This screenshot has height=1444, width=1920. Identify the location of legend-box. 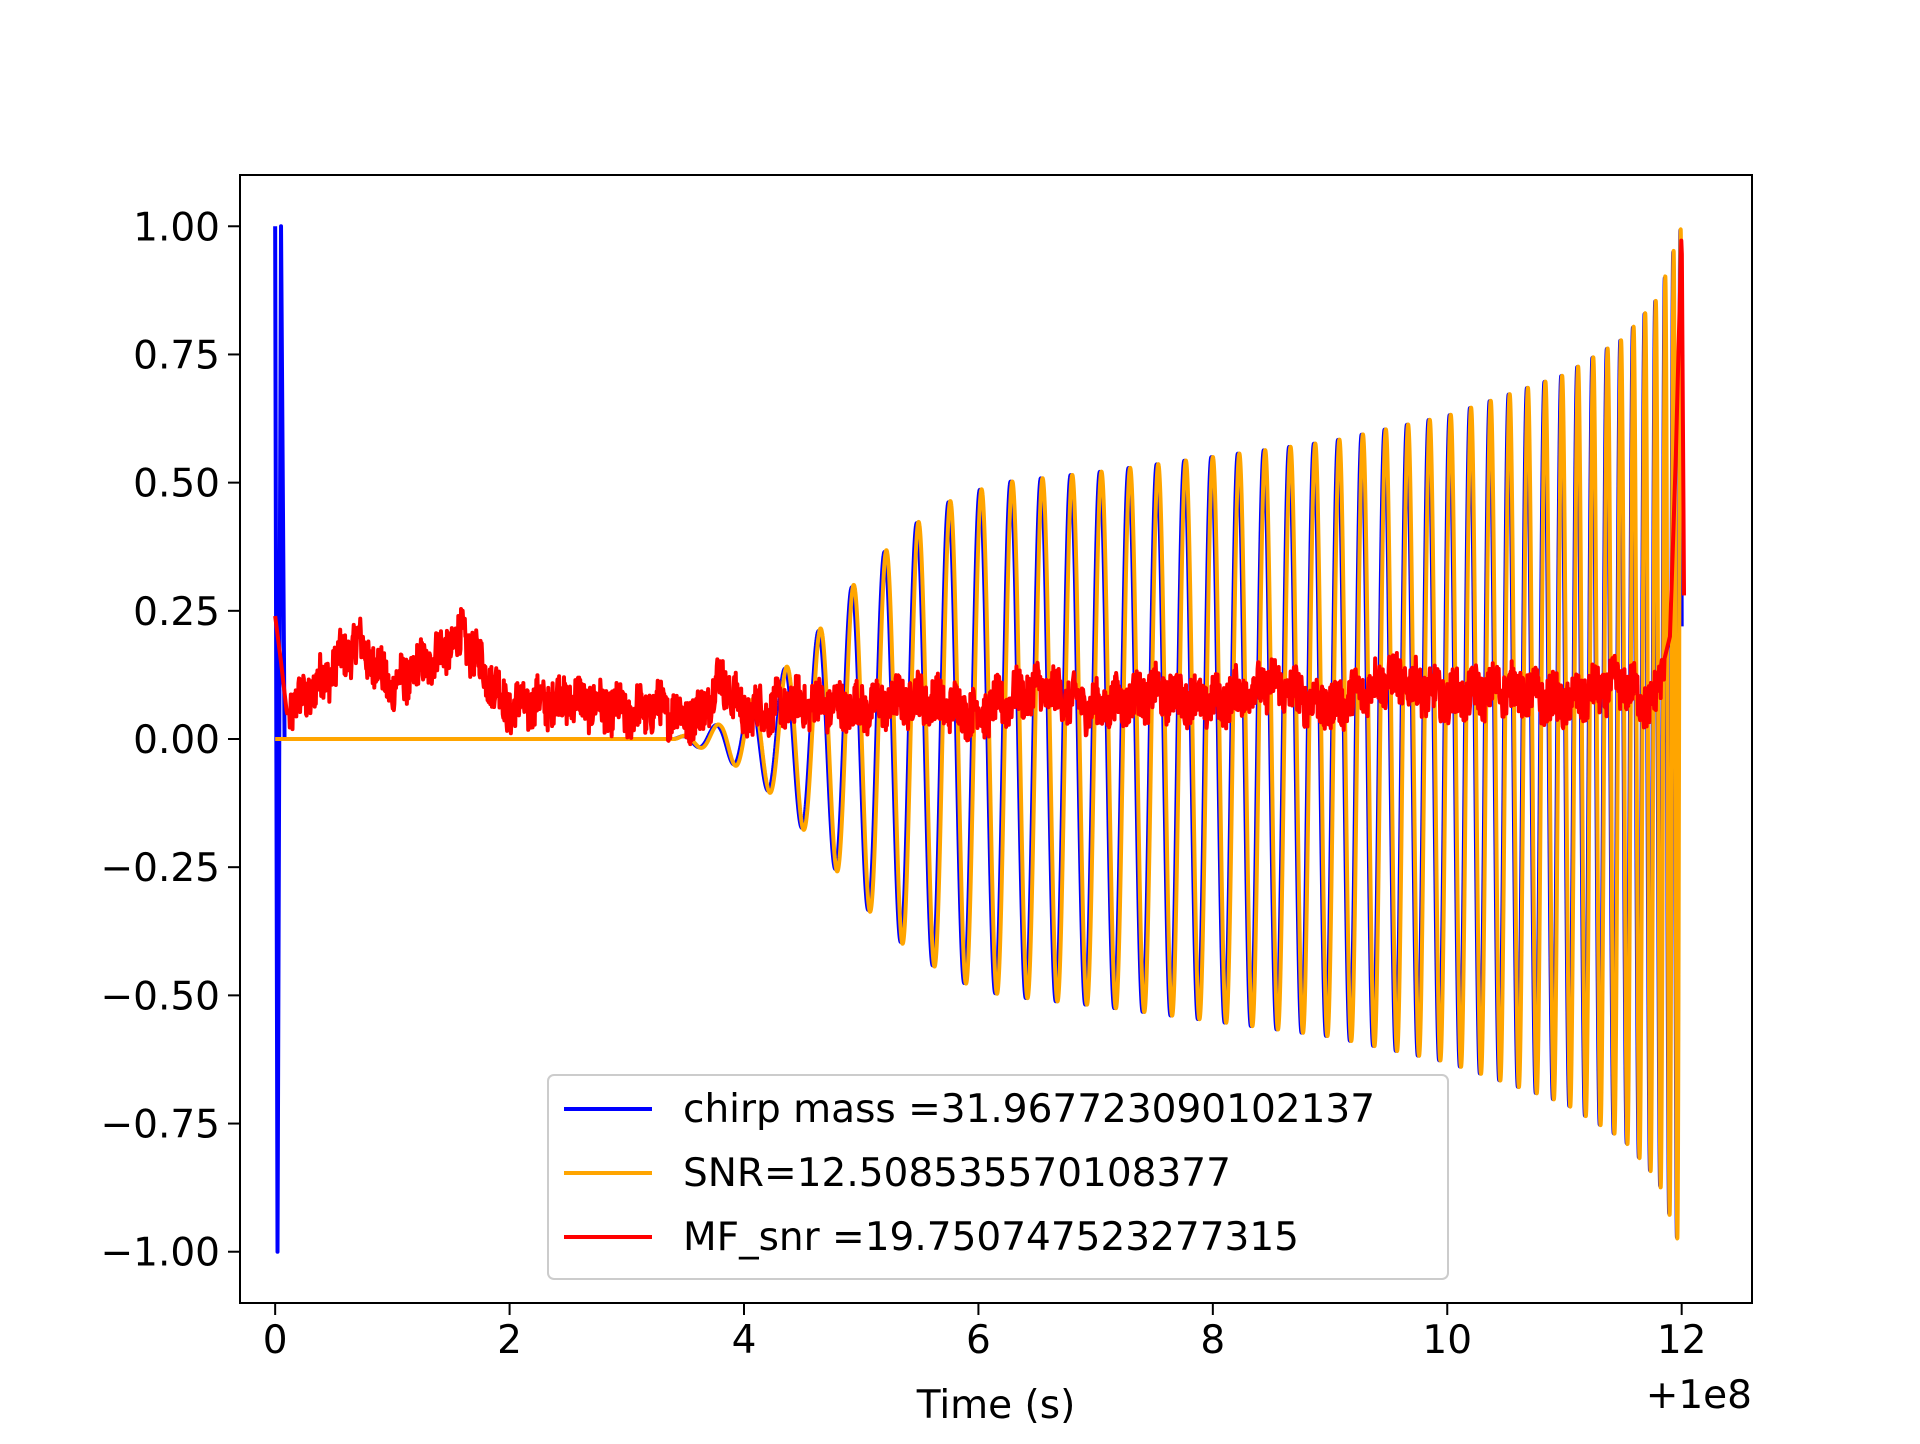
(998, 1177).